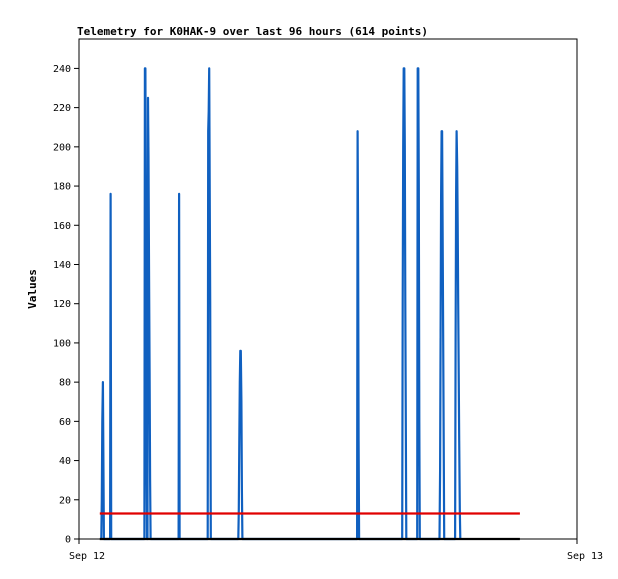  I want to click on y-axis: 0 20 40 60 80 100 120 140 160 180 200 220 240, so click(66, 305).